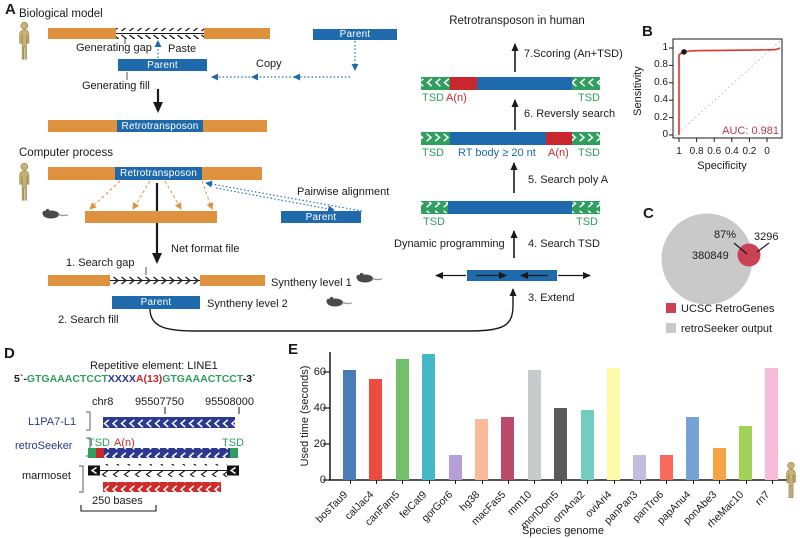 This screenshot has height=538, width=800. I want to click on syntheny1-bar, so click(232, 280).